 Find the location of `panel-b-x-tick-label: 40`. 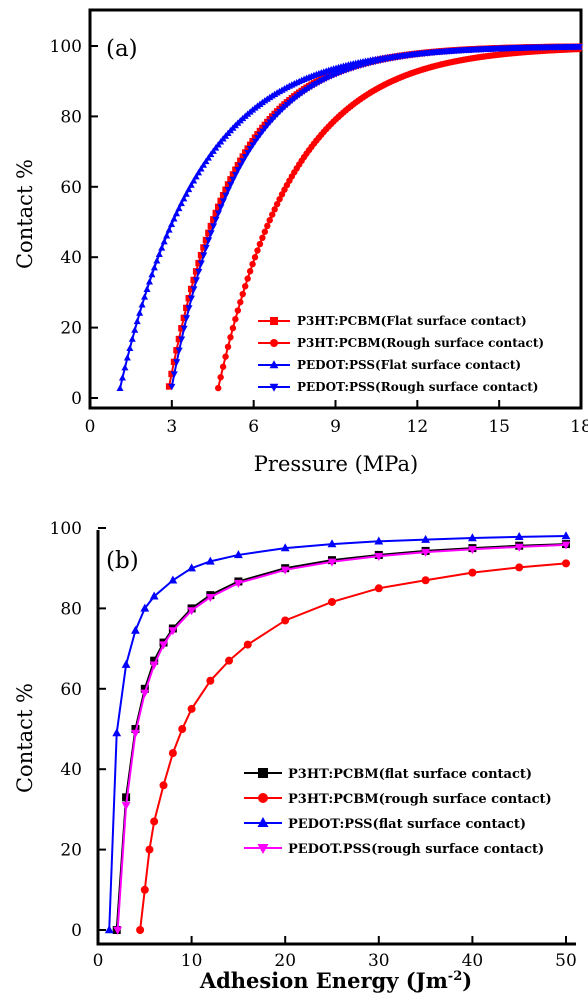

panel-b-x-tick-label: 40 is located at coordinates (473, 961).